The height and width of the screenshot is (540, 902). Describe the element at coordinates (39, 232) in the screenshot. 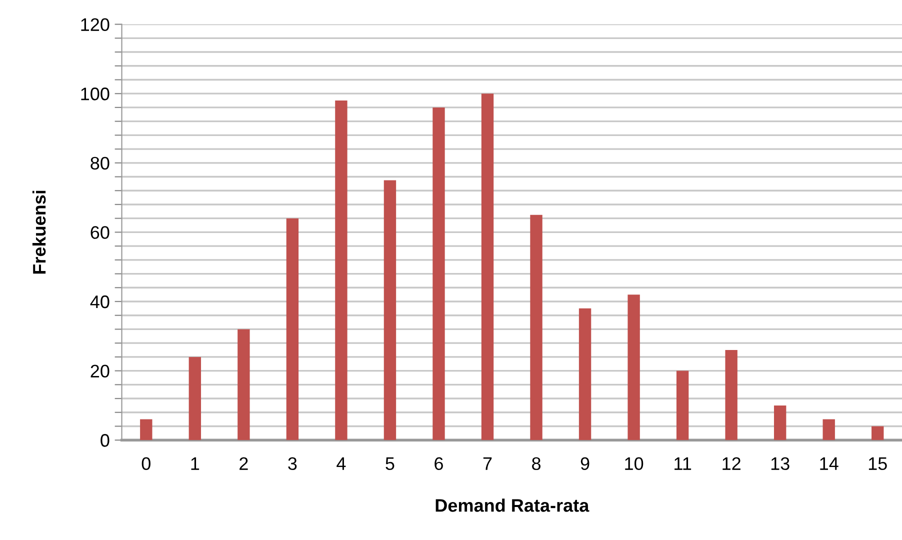

I see `y-axis-title: Frekuensi` at that location.